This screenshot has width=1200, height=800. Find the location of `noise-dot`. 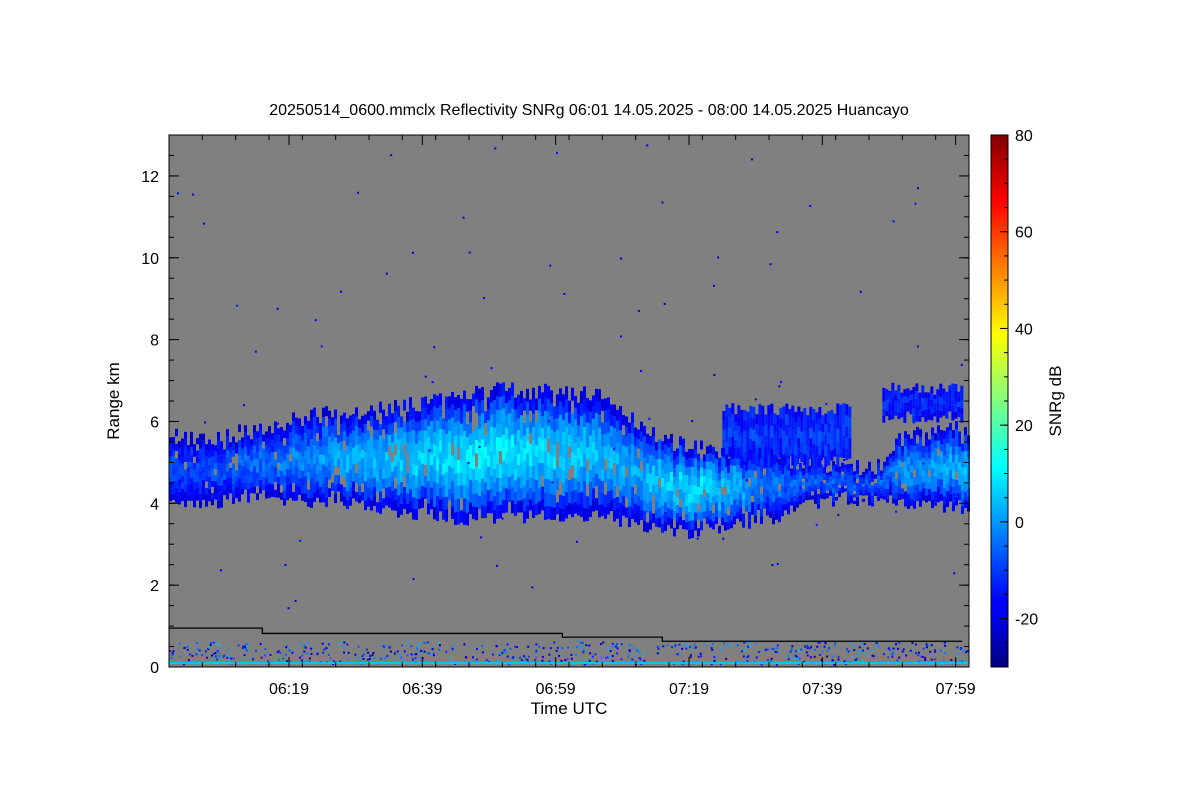

noise-dot is located at coordinates (697, 538).